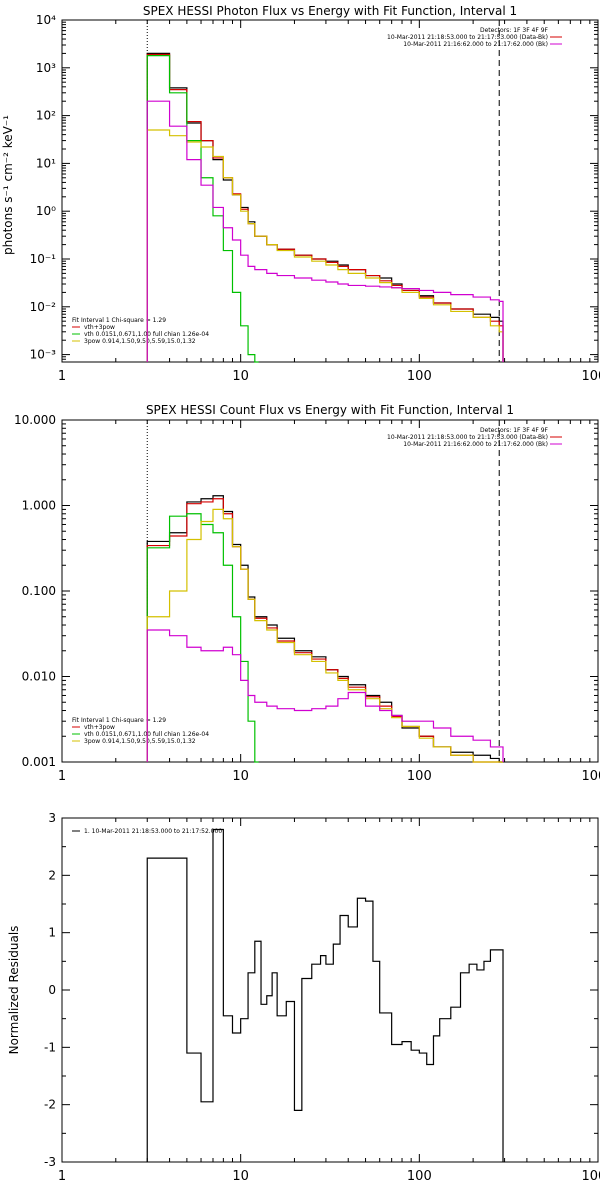 The height and width of the screenshot is (1200, 600). Describe the element at coordinates (46, 68) in the screenshot. I see `y-tick-label: 10³` at that location.